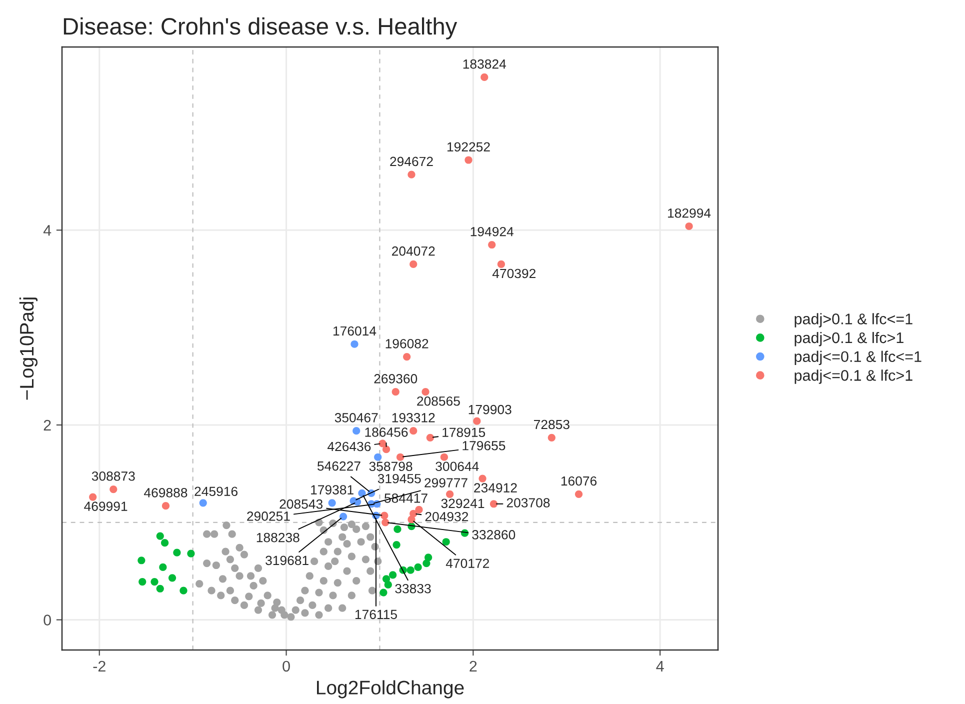  What do you see at coordinates (390, 689) in the screenshot?
I see `x-axis-title: Log2FoldChange` at bounding box center [390, 689].